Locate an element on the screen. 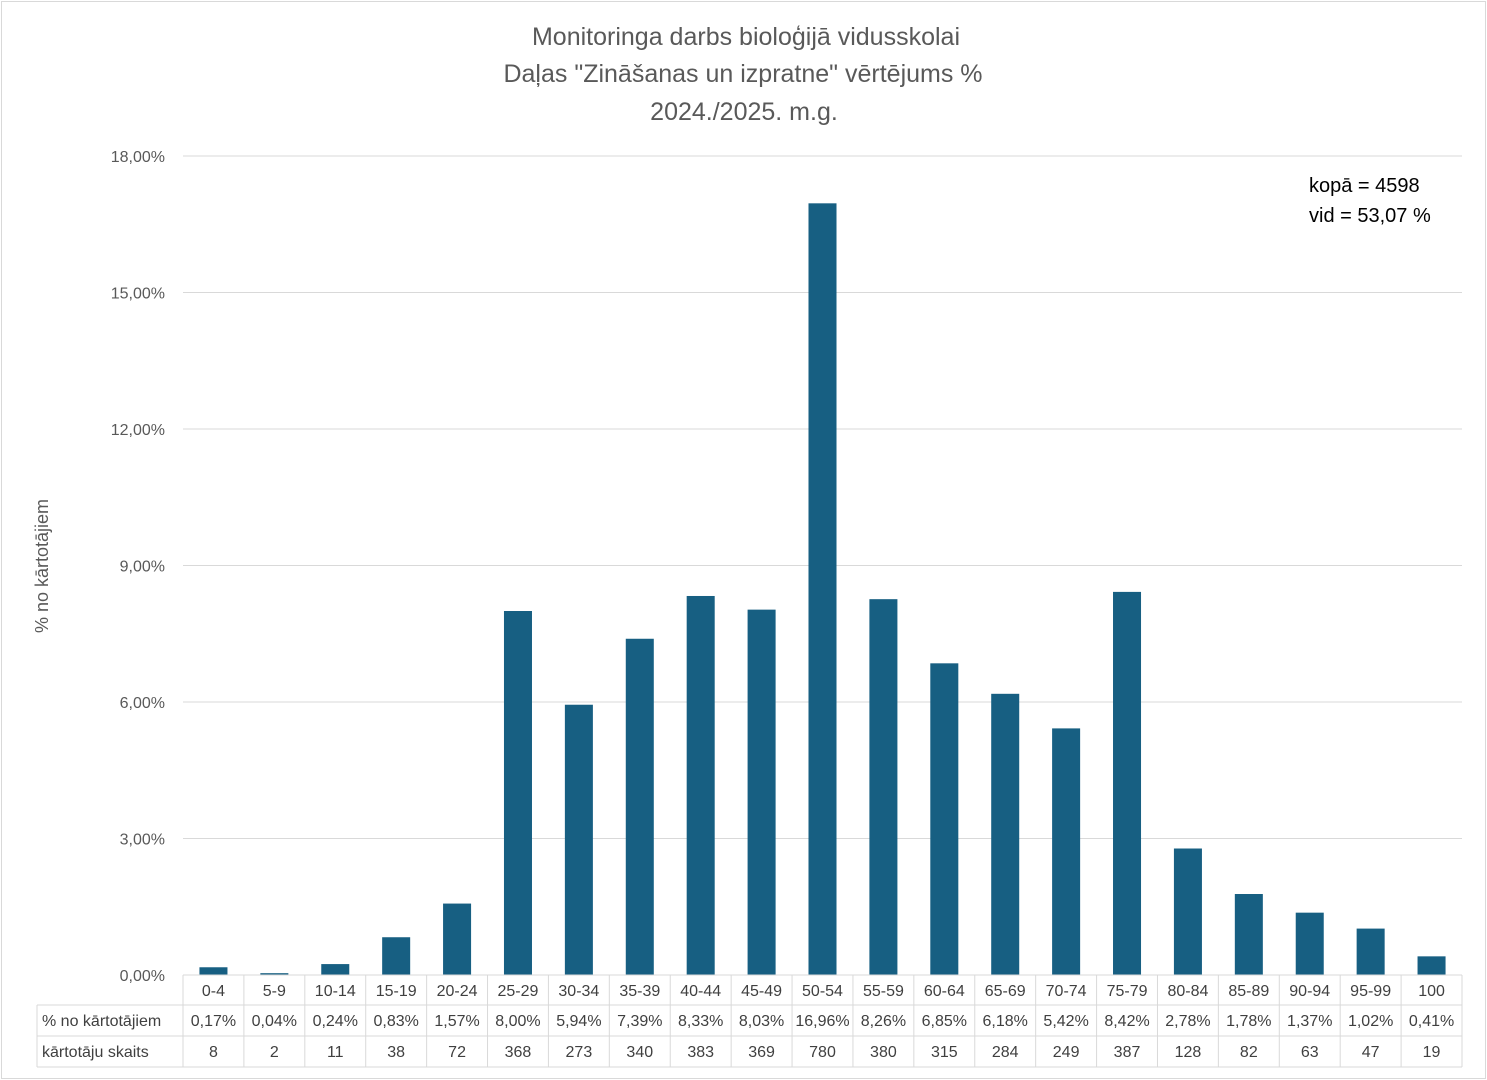 The width and height of the screenshot is (1487, 1080). table-cell: 284 is located at coordinates (1005, 1052).